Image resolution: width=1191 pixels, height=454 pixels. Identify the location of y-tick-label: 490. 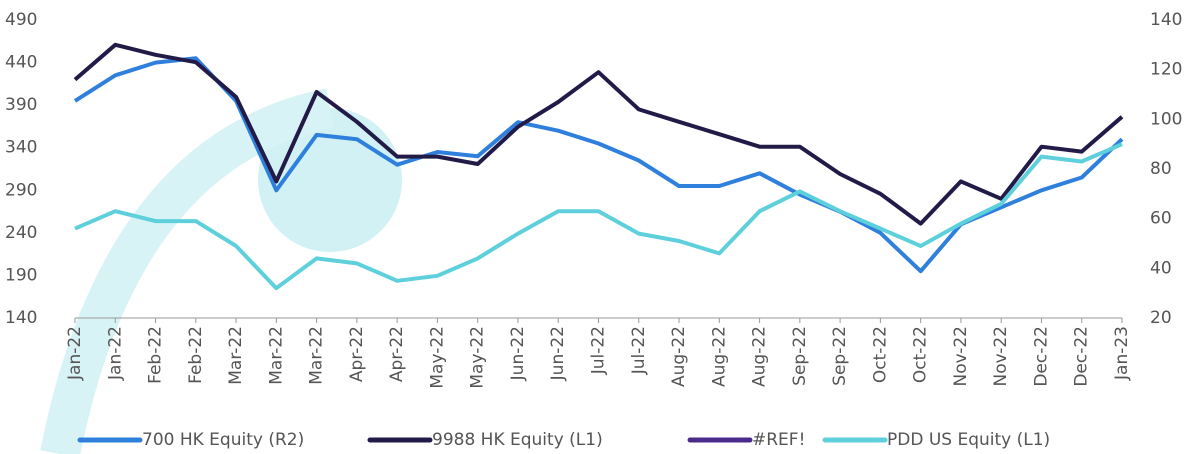
(21, 20).